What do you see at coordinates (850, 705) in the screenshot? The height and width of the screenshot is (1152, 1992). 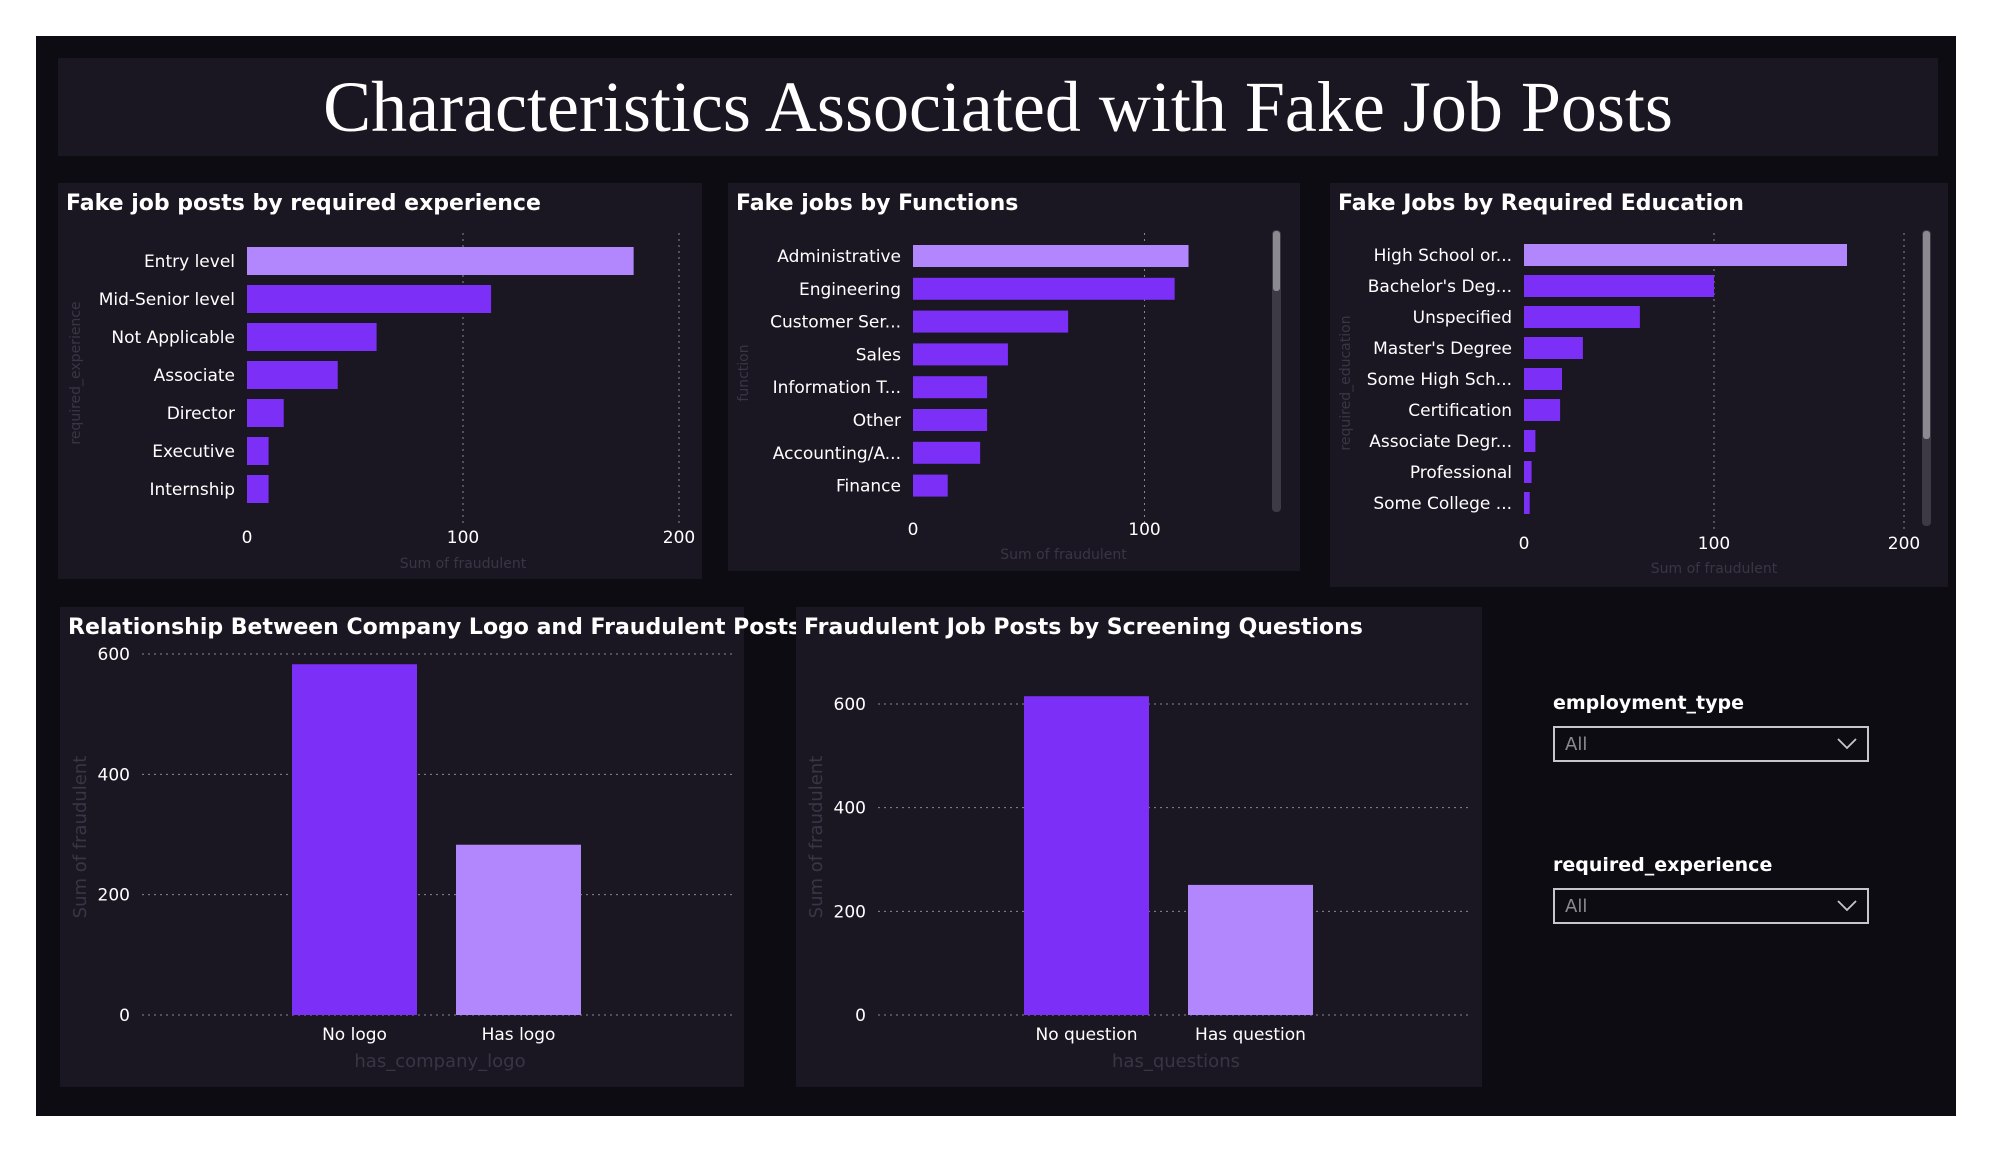 I see `tick-label: 600` at bounding box center [850, 705].